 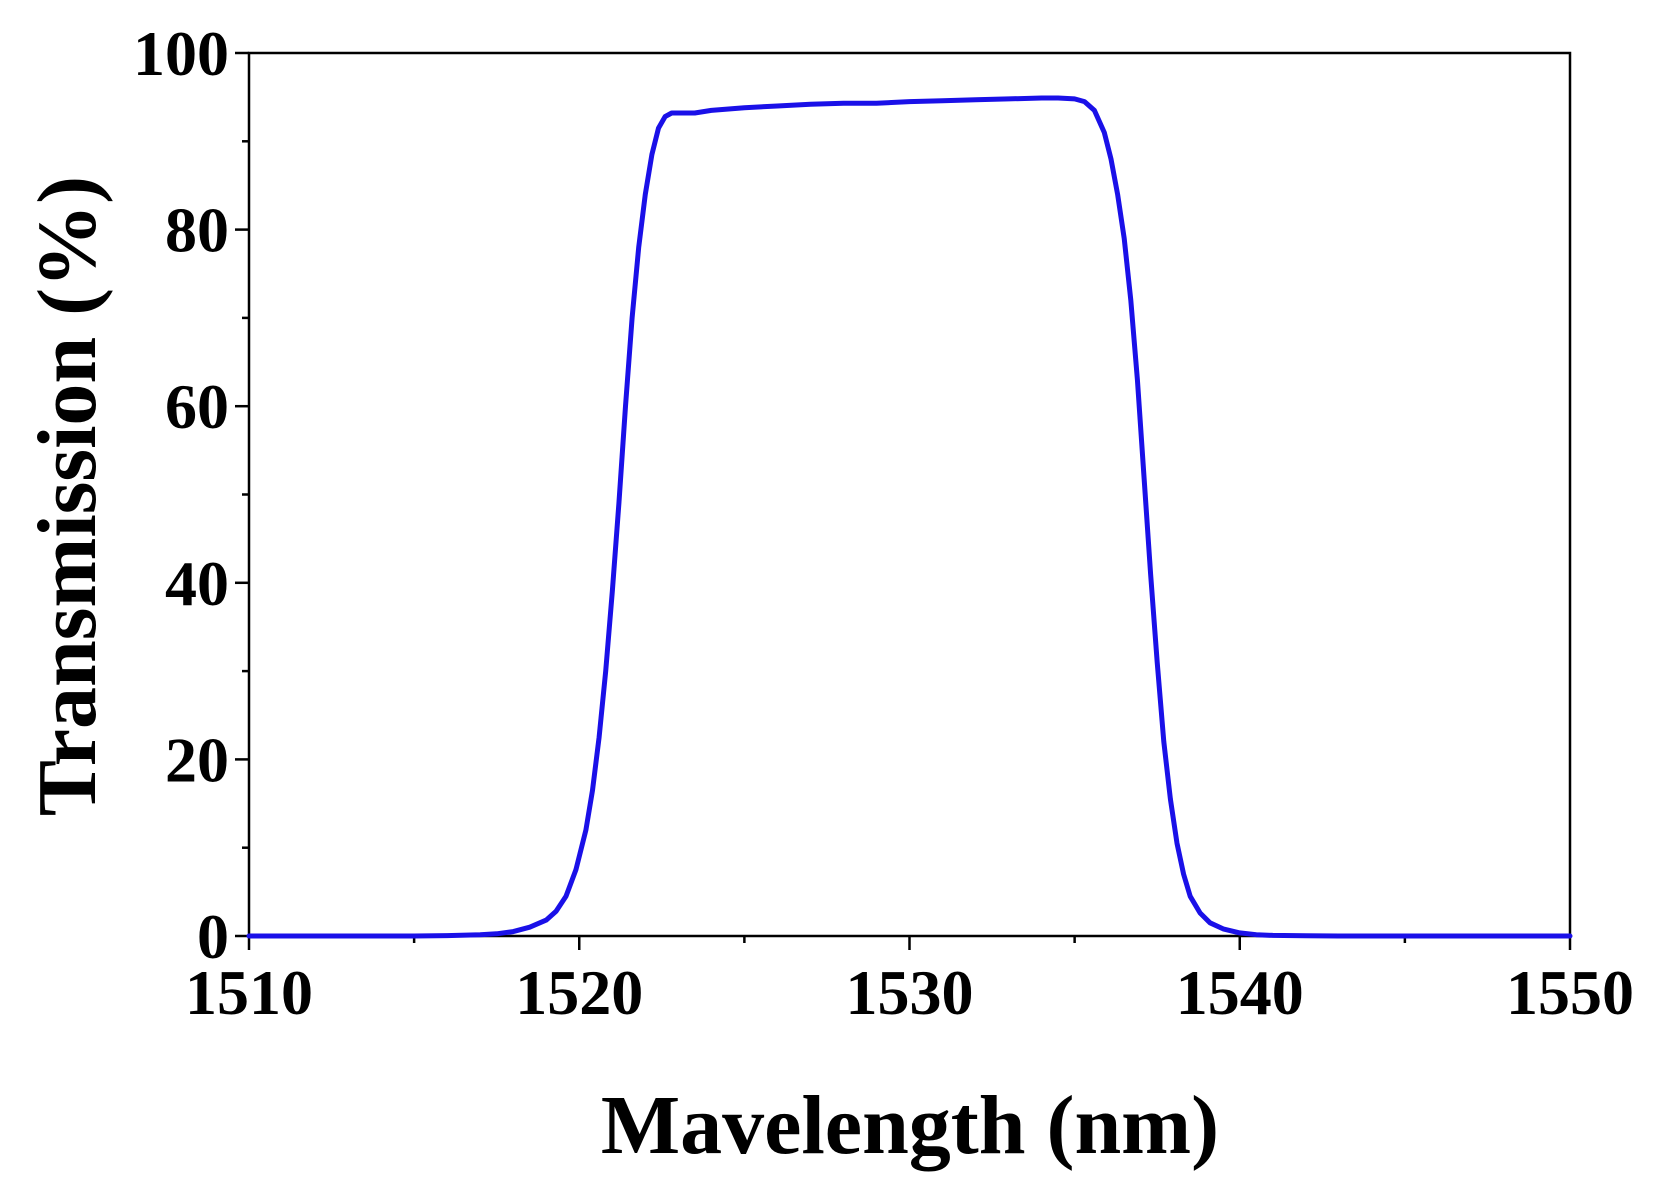 What do you see at coordinates (197, 230) in the screenshot?
I see `y-tick-label: 80` at bounding box center [197, 230].